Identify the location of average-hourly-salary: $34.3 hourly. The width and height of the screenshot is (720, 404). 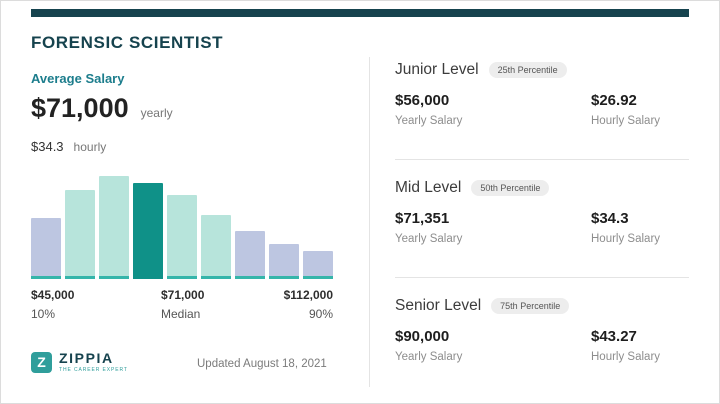
(68, 146).